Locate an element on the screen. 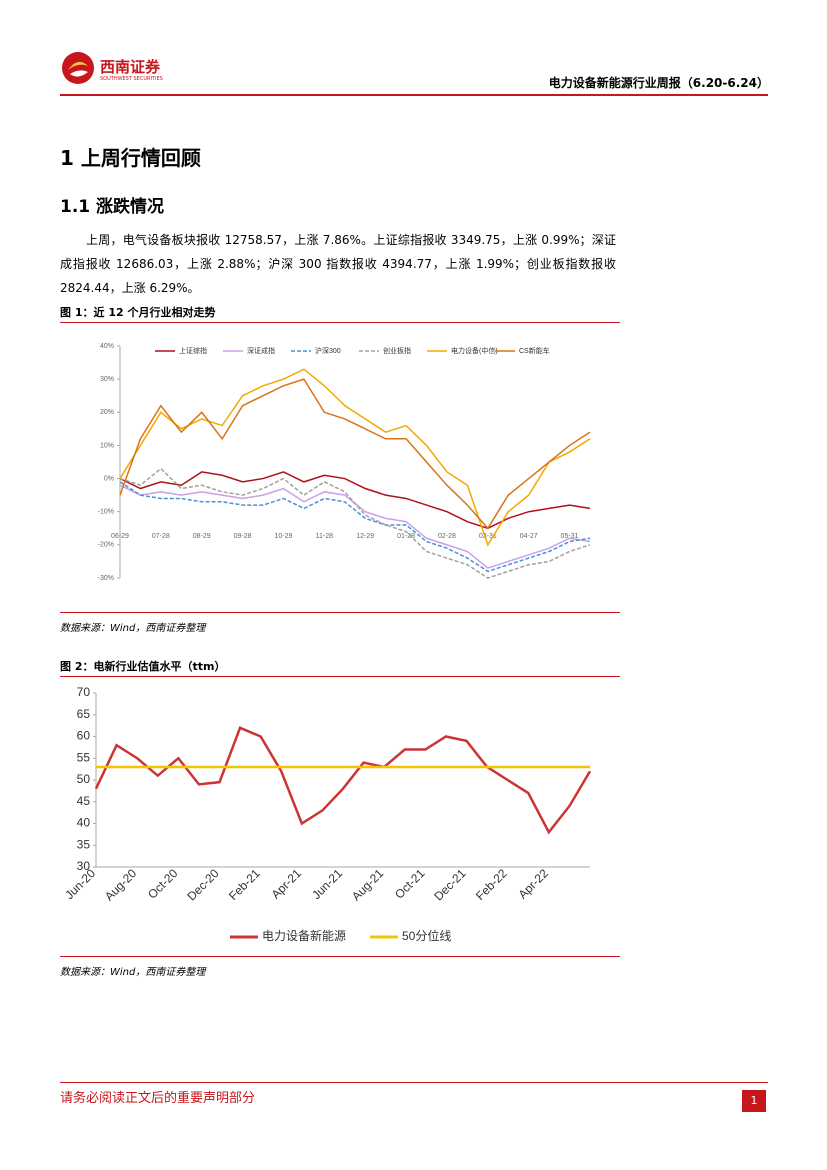  y-tick-label: -10% is located at coordinates (106, 512).